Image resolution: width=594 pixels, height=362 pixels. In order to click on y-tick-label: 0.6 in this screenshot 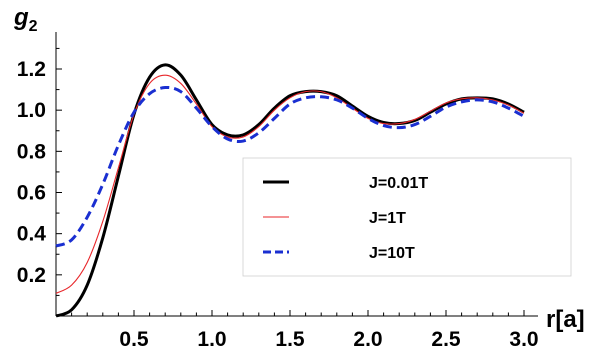, I will do `click(31, 193)`.